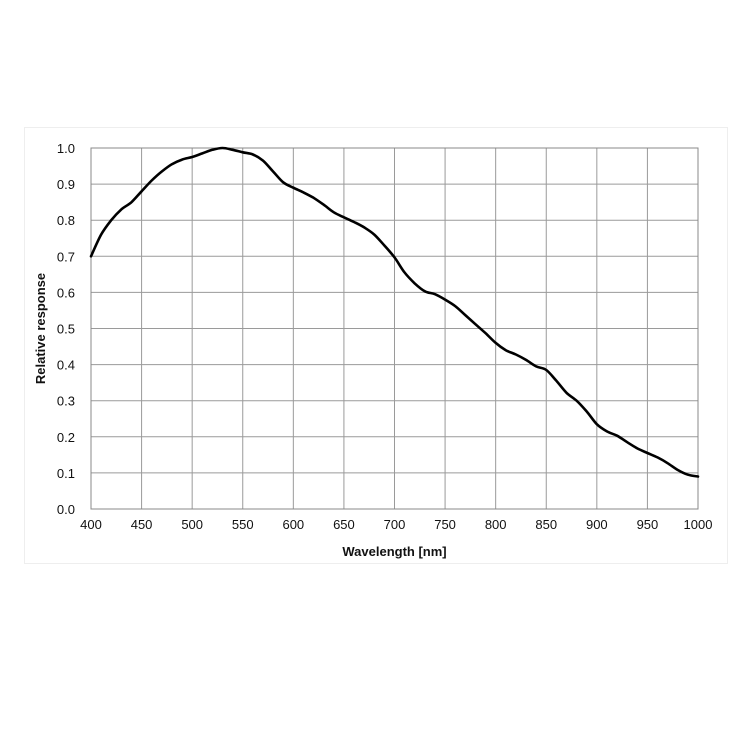 The height and width of the screenshot is (750, 750). Describe the element at coordinates (66, 148) in the screenshot. I see `y-tick-label: 1.0` at that location.